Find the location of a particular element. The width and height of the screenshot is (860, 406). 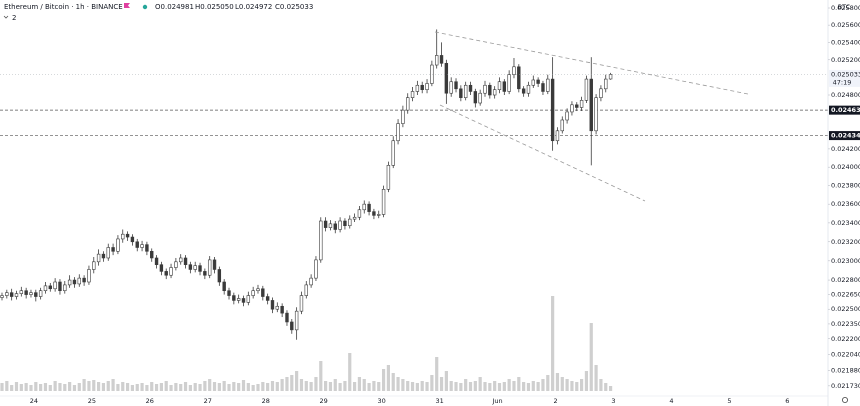

collapse-icon is located at coordinates (6, 17).